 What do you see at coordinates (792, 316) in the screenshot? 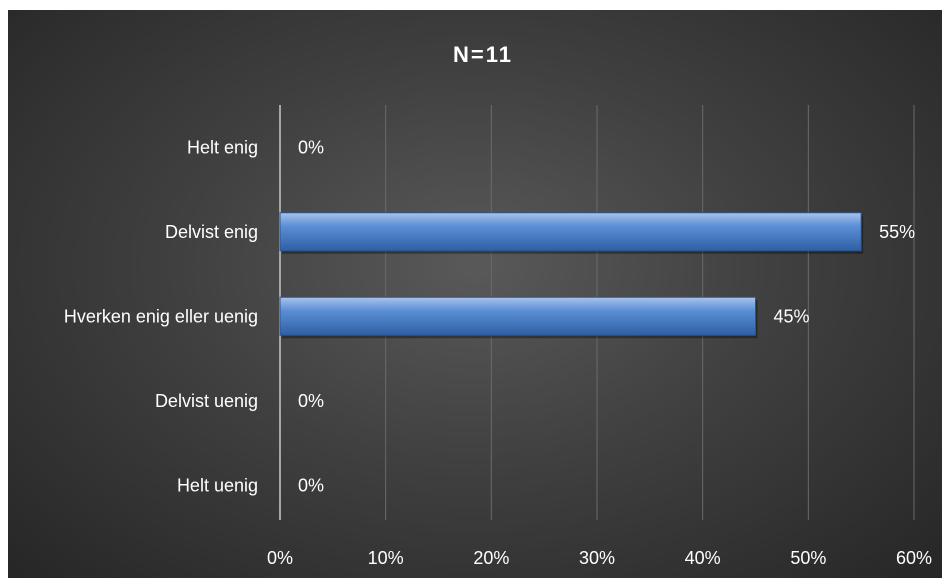
I see `data-label: 45%` at bounding box center [792, 316].